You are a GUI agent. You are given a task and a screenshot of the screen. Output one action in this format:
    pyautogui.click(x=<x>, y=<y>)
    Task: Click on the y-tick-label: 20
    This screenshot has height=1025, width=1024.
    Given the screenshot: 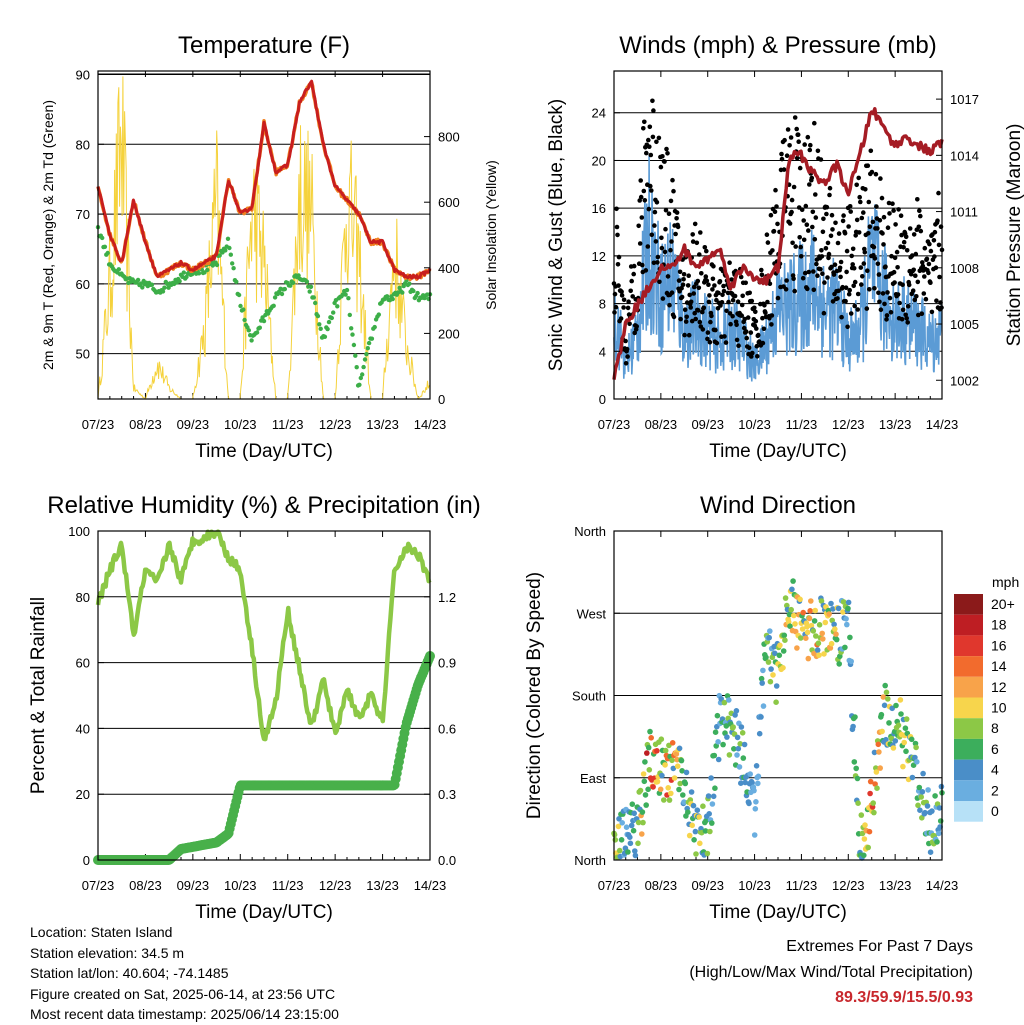 What is the action you would take?
    pyautogui.click(x=83, y=794)
    